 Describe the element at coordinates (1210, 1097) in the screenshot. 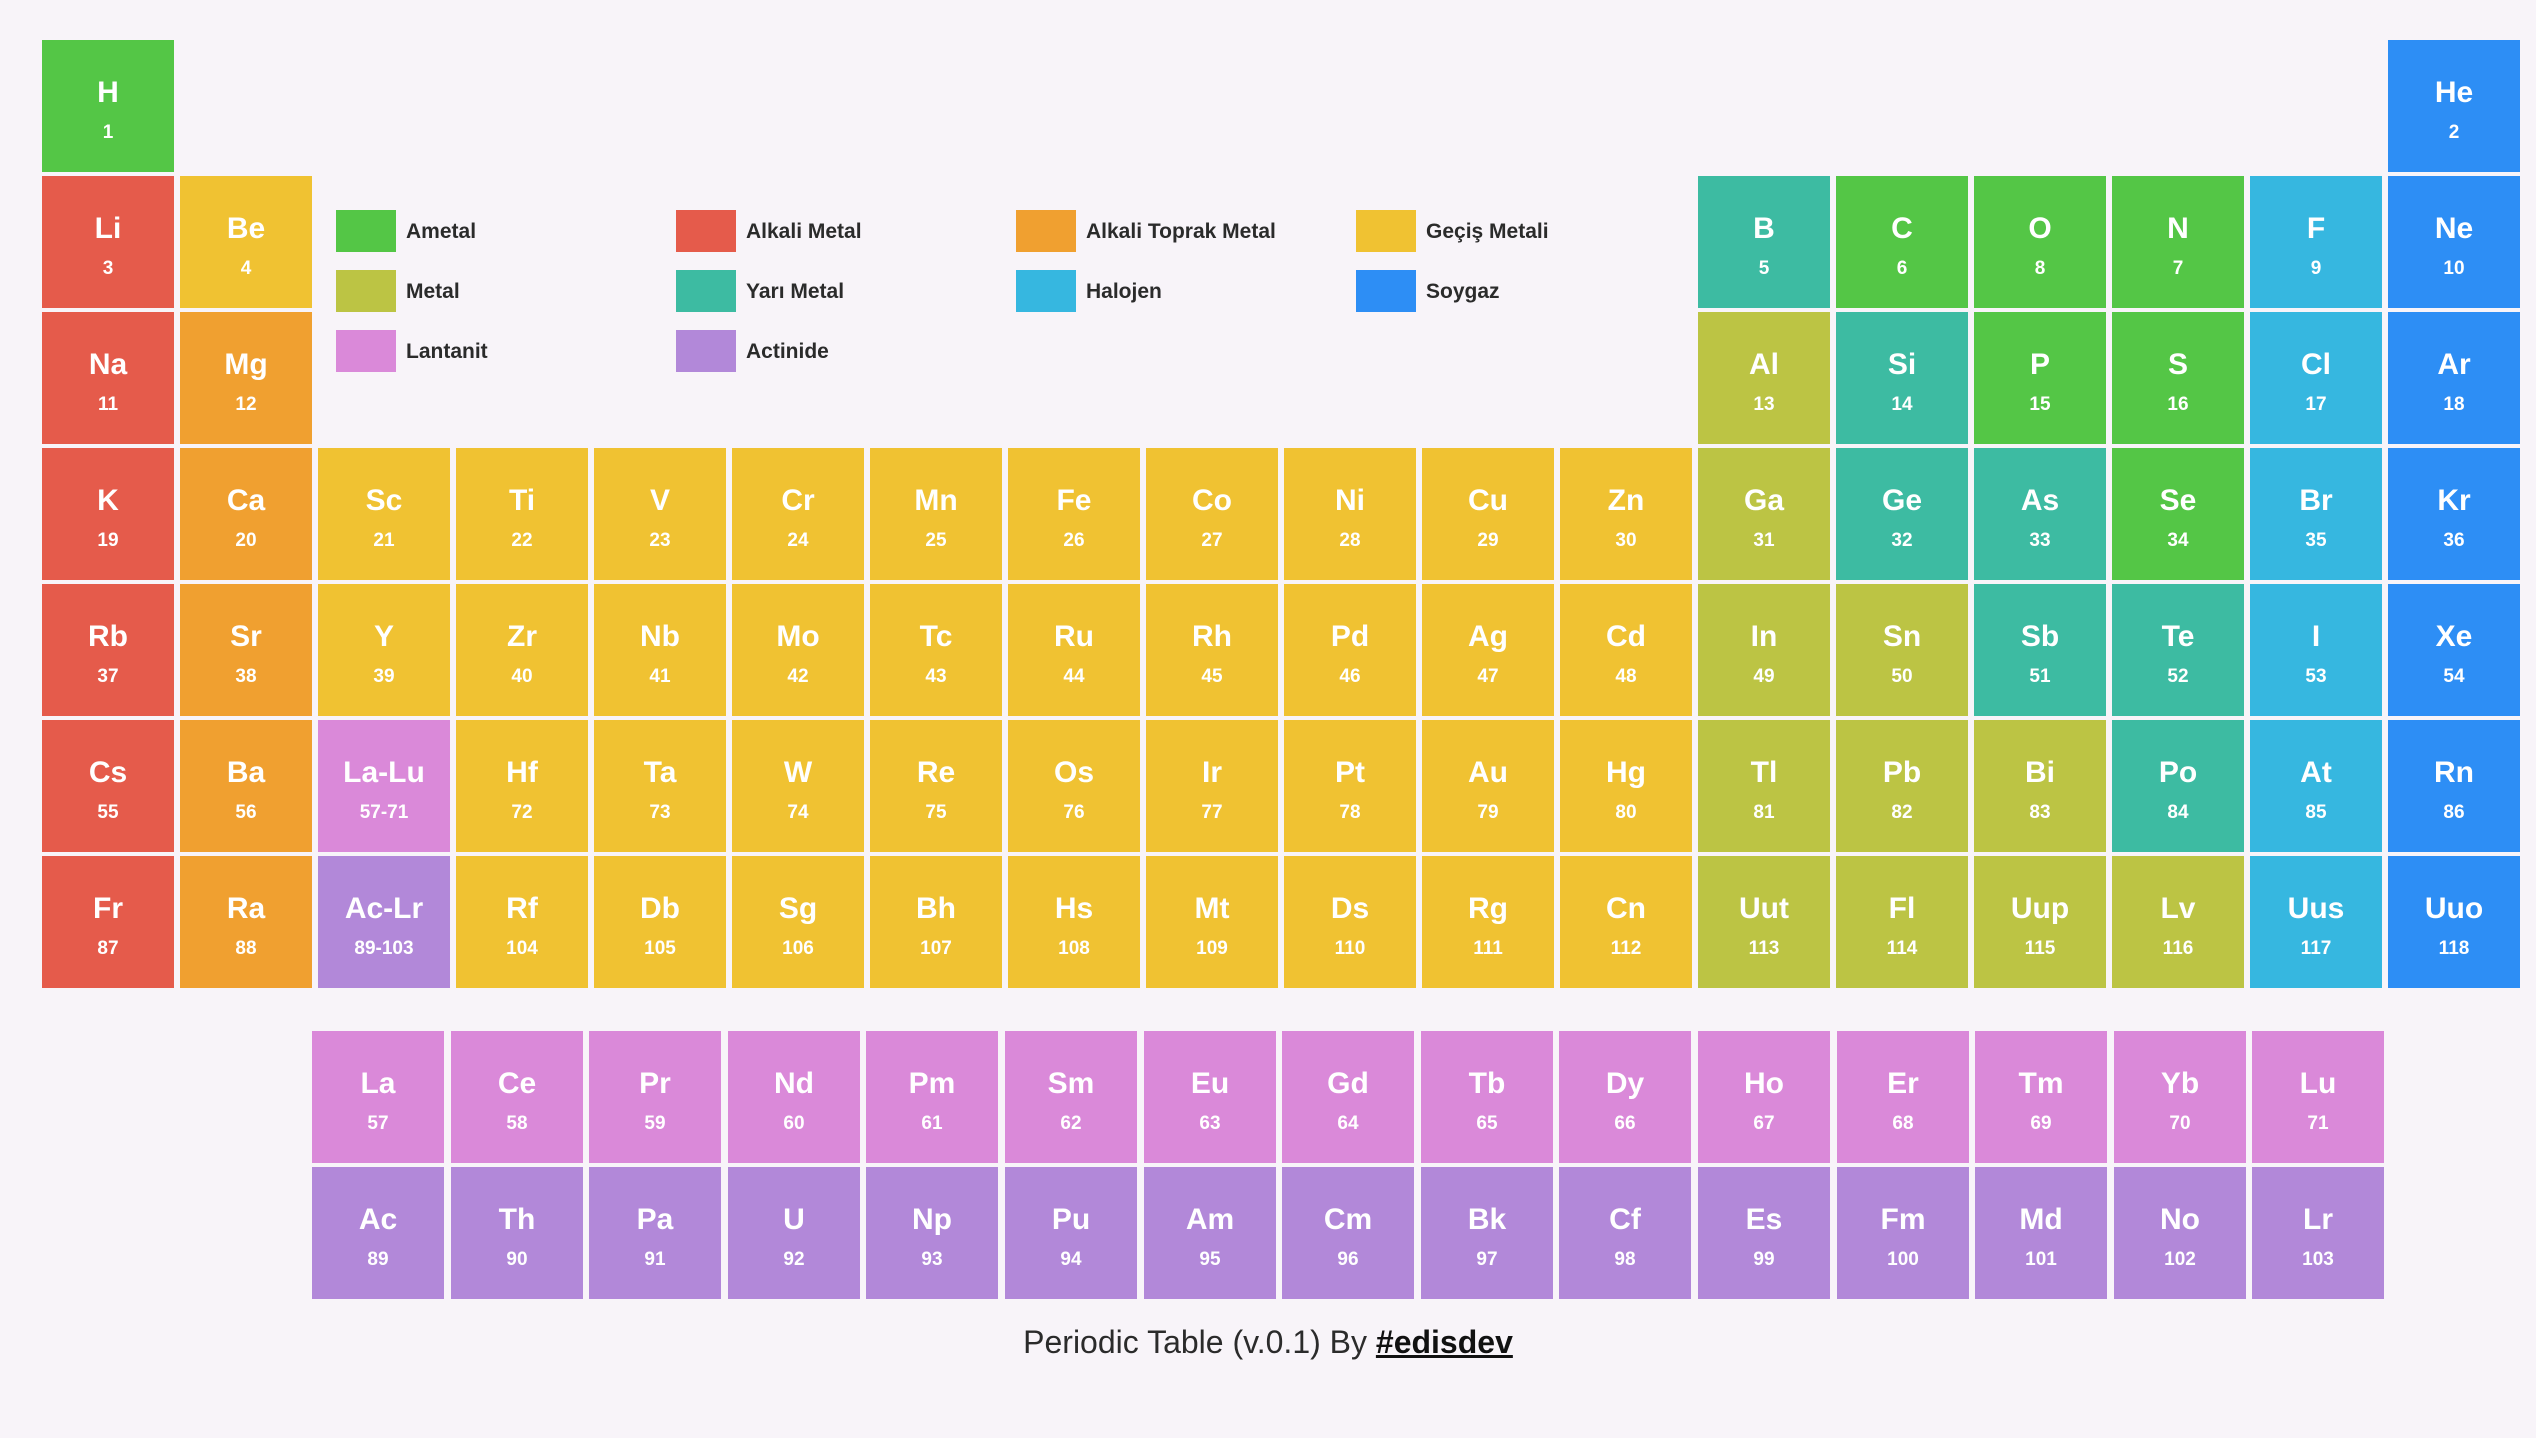

I see `element-cell: Eu 63` at that location.